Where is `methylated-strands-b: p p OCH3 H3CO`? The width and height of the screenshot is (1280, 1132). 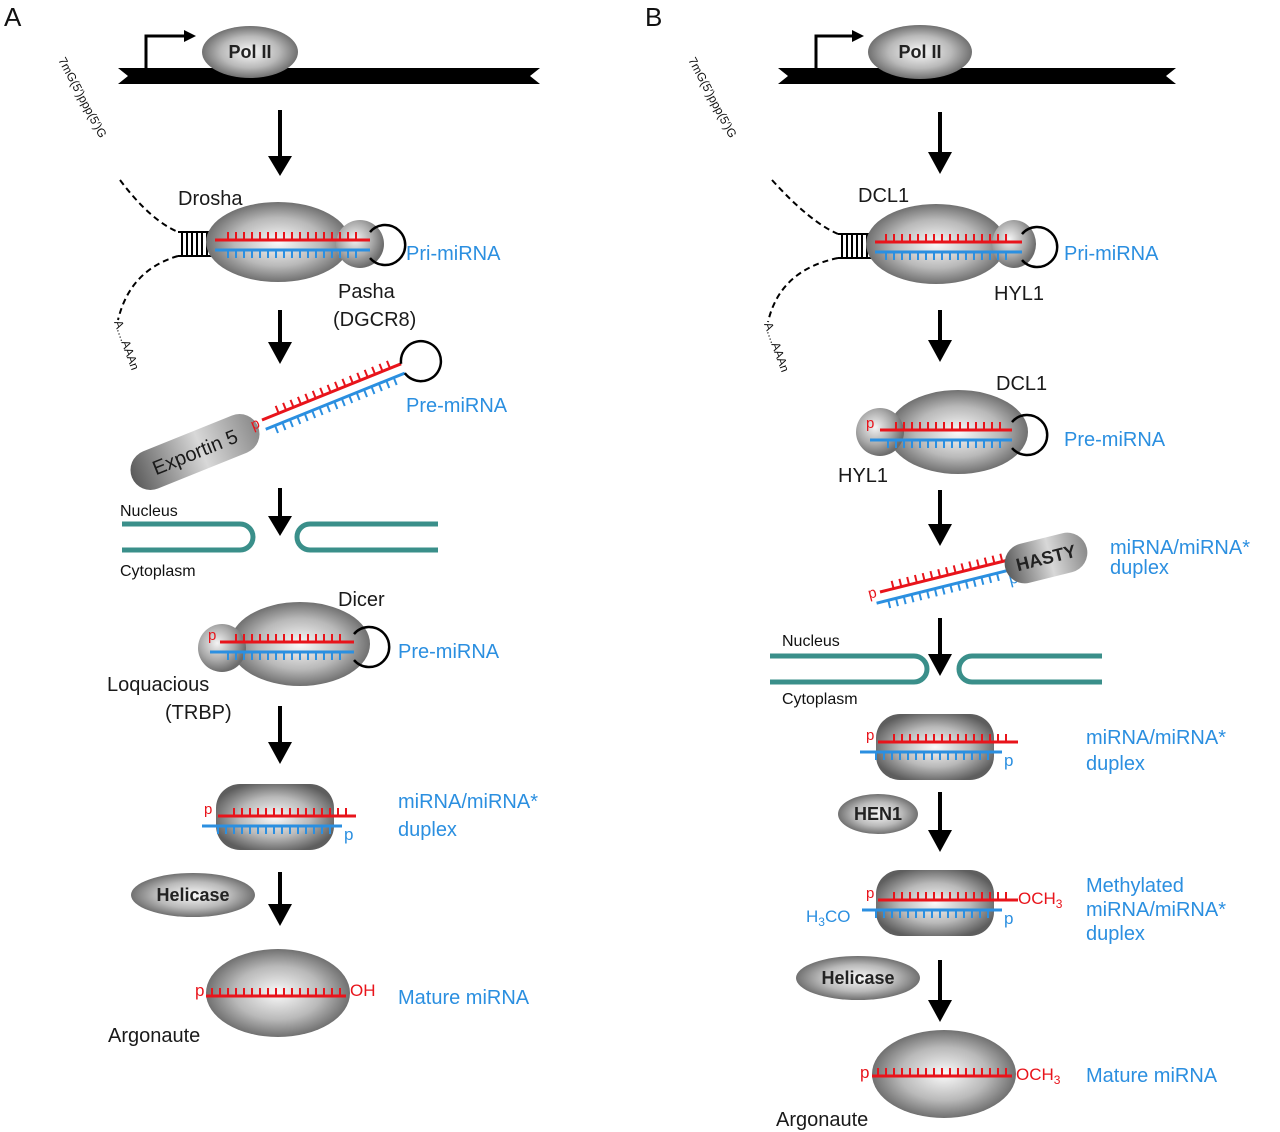
methylated-strands-b: p p OCH3 H3CO is located at coordinates (934, 907).